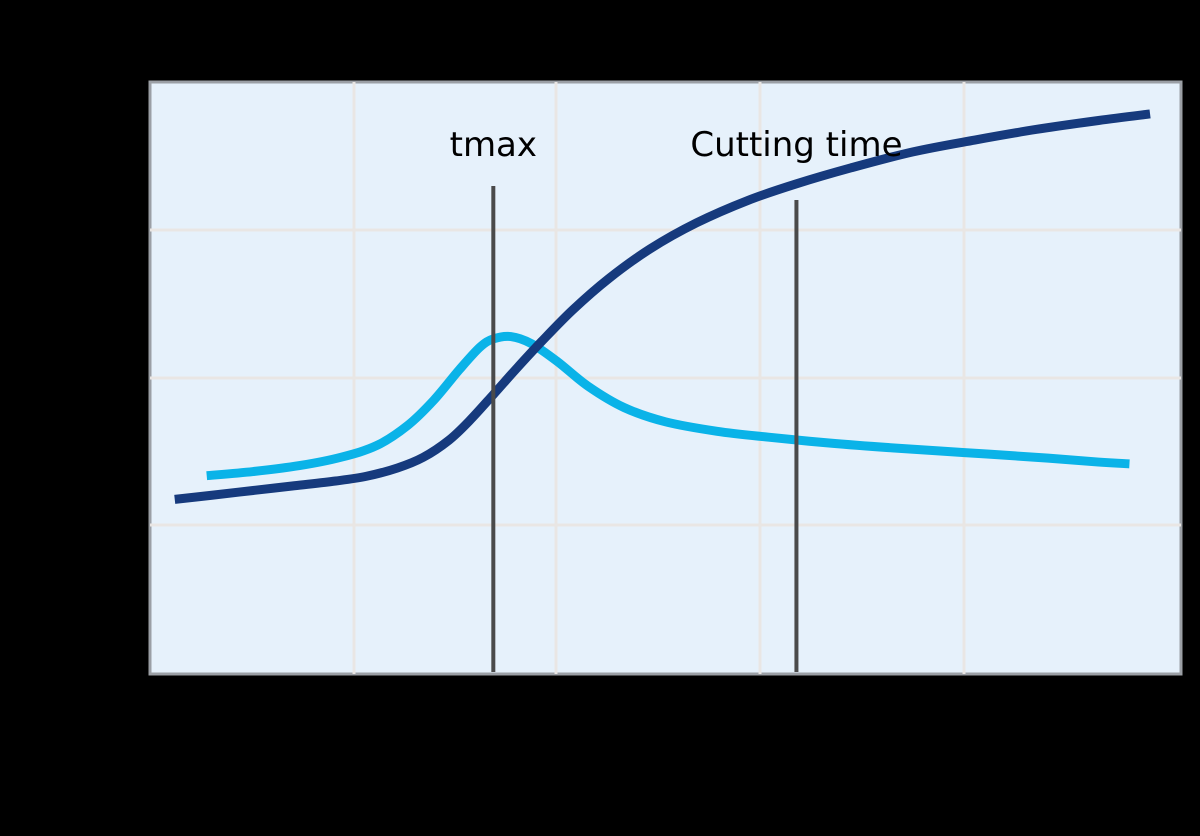 The image size is (1200, 836). What do you see at coordinates (796, 145) in the screenshot?
I see `annotation-label-cutting-time: Cutting time` at bounding box center [796, 145].